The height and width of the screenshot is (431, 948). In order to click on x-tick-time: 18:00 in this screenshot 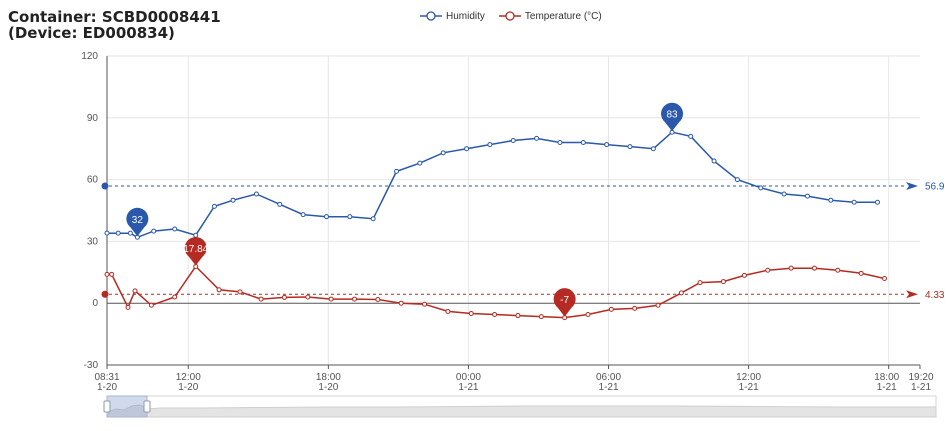, I will do `click(886, 377)`.